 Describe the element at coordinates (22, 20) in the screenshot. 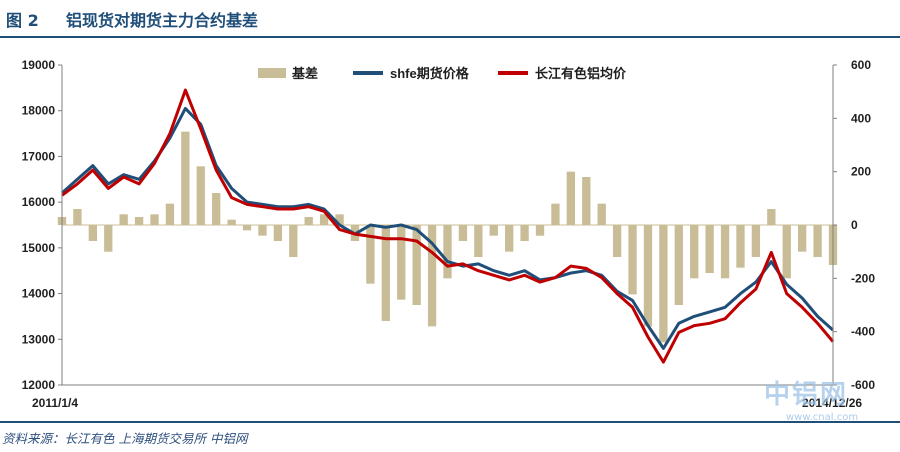

I see `figure-number: 图 2` at that location.